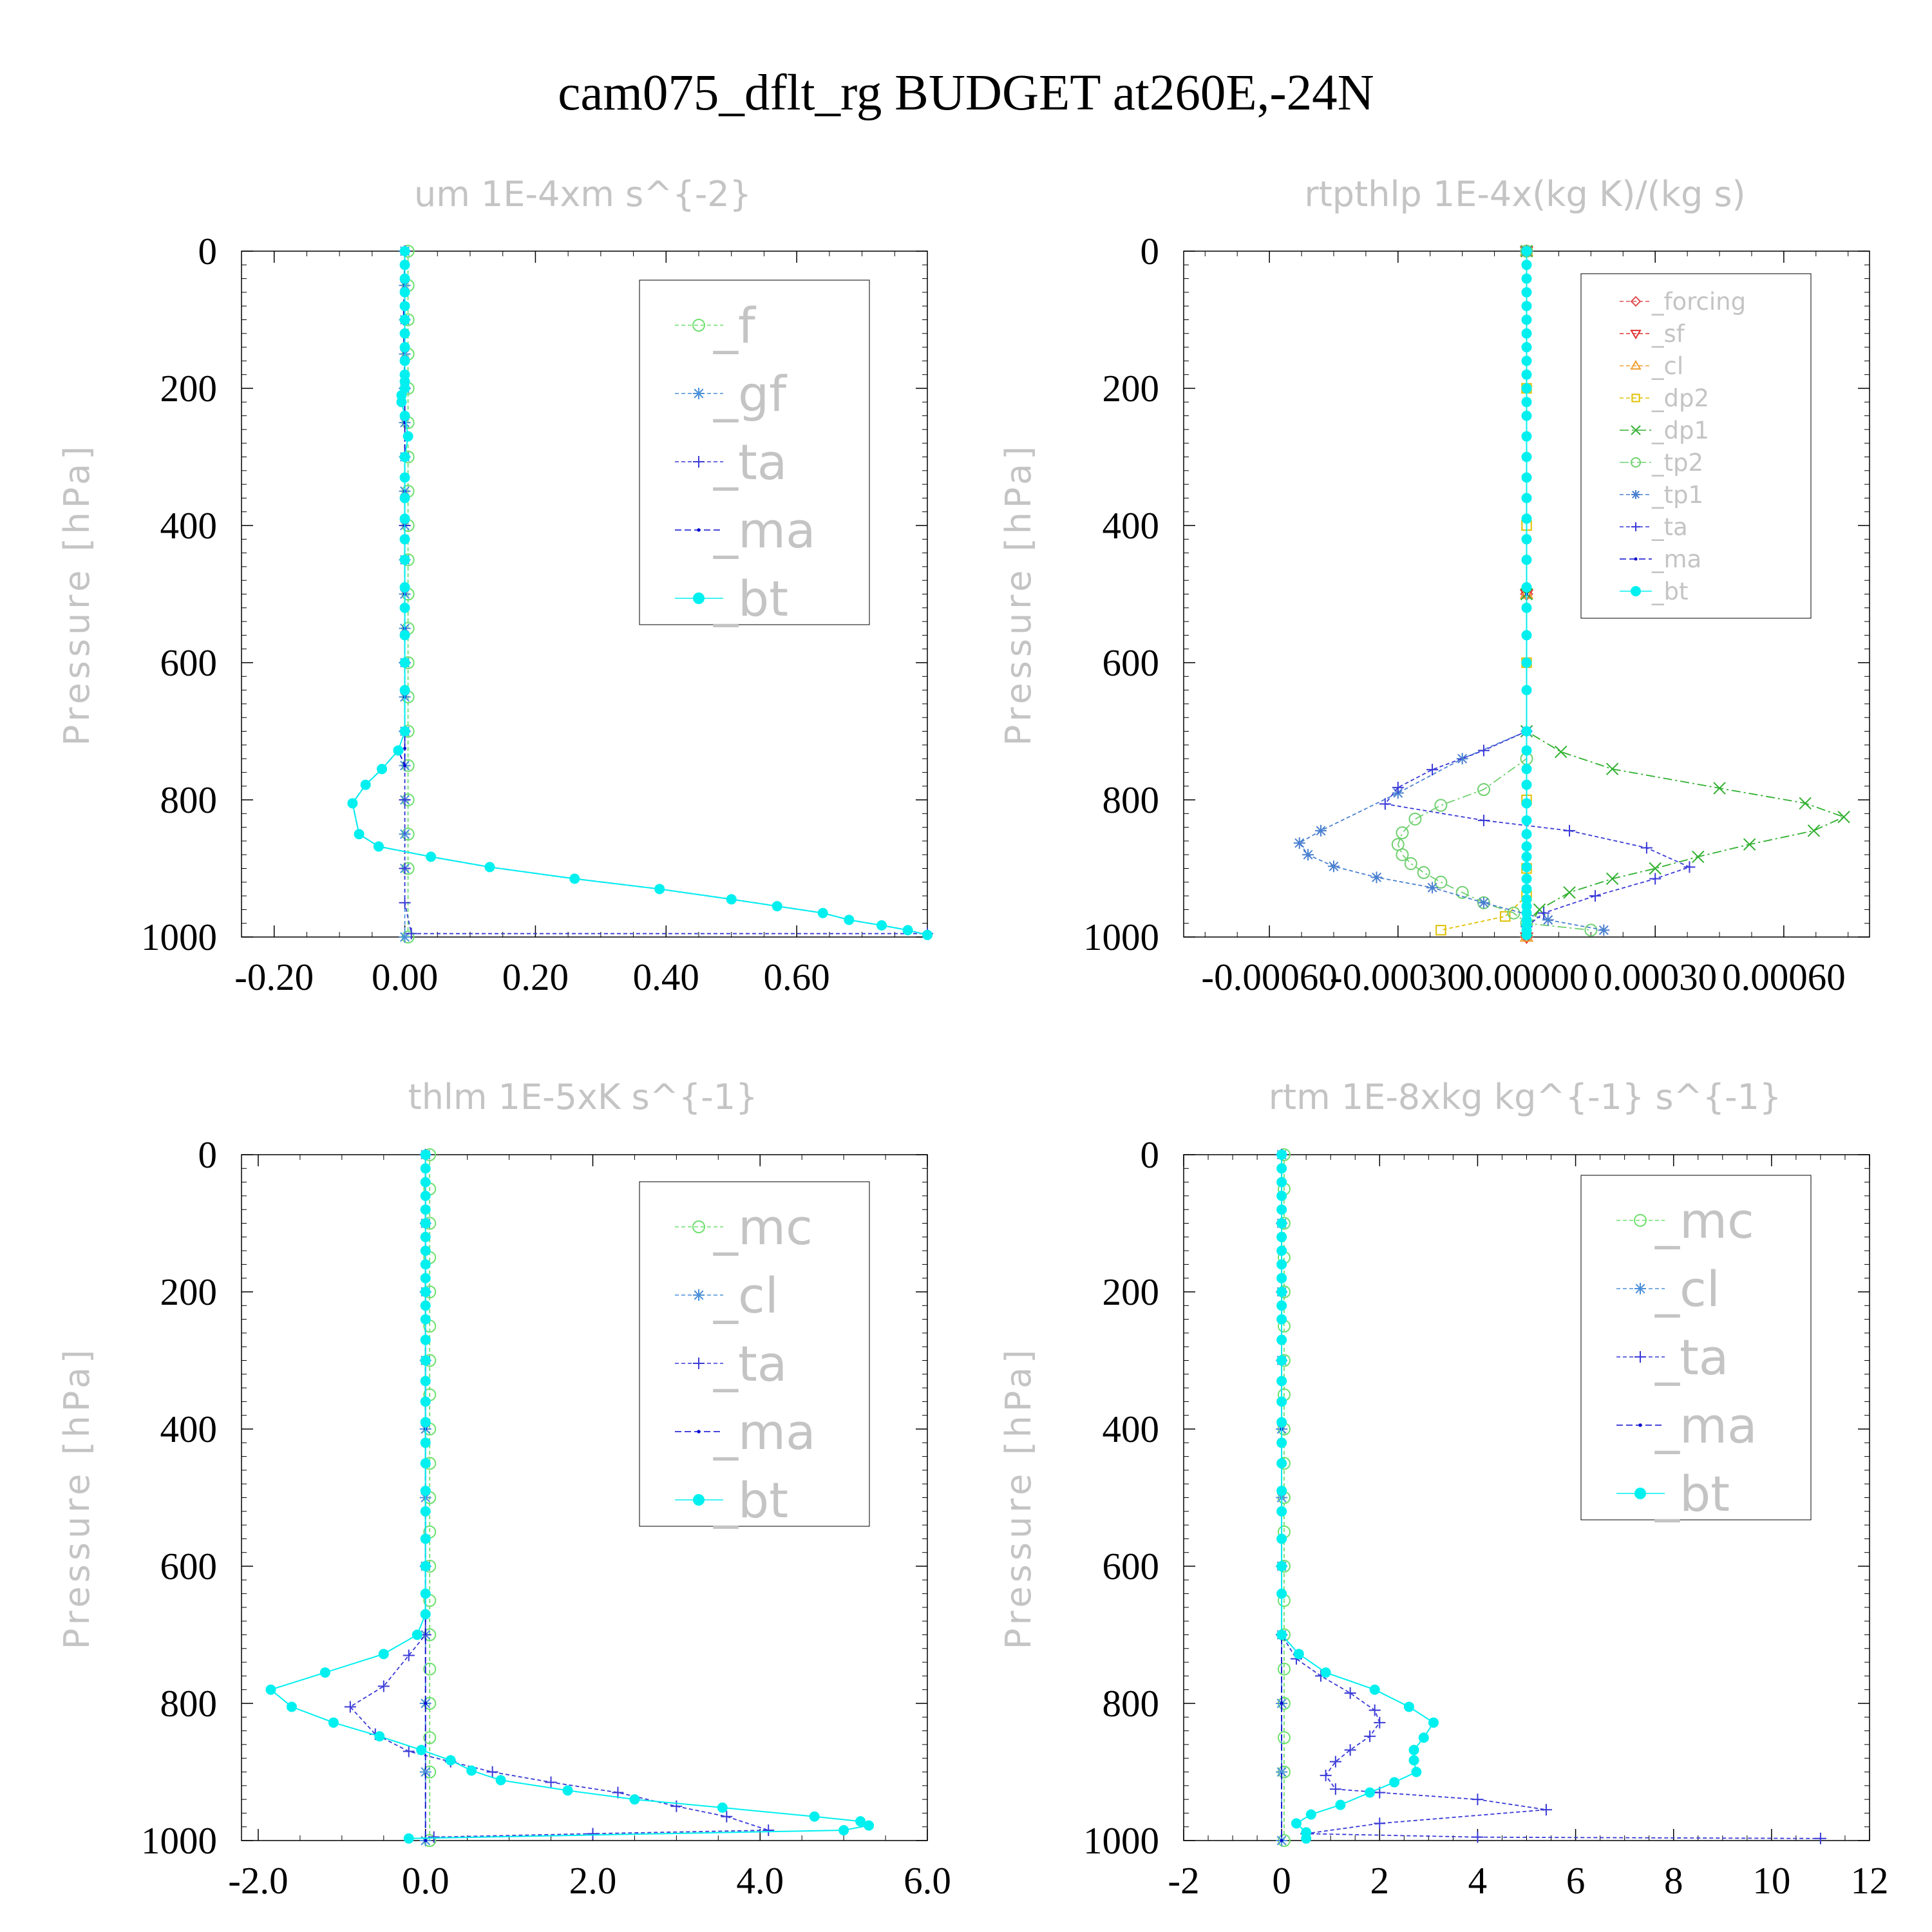 The image size is (1932, 1932). Describe the element at coordinates (1673, 1880) in the screenshot. I see `x-tick-label: 8` at that location.